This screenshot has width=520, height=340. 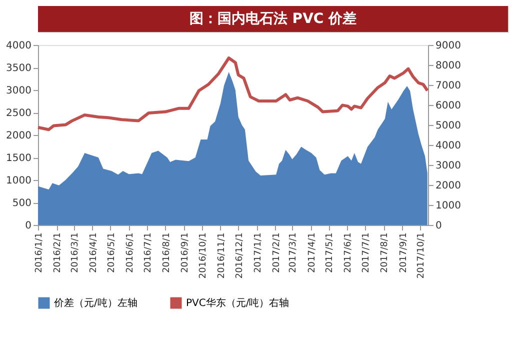 What do you see at coordinates (19, 113) in the screenshot?
I see `y-tick-label: 2500` at bounding box center [19, 113].